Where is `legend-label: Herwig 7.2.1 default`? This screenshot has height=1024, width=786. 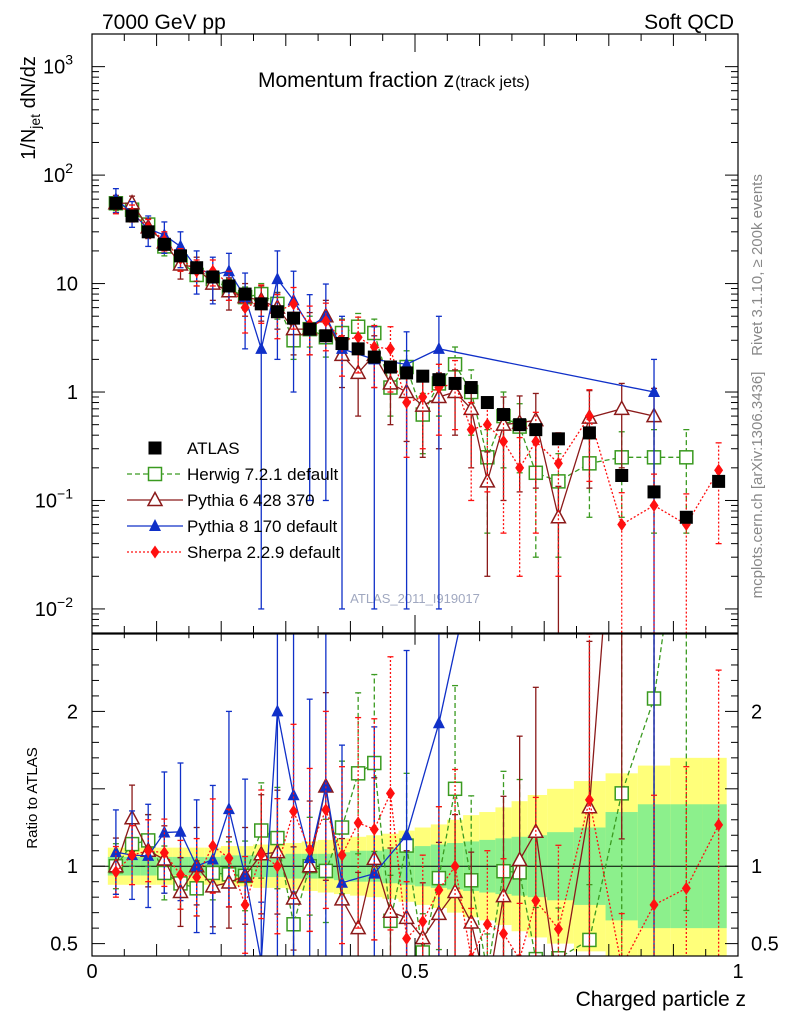
legend-label: Herwig 7.2.1 default is located at coordinates (262, 474).